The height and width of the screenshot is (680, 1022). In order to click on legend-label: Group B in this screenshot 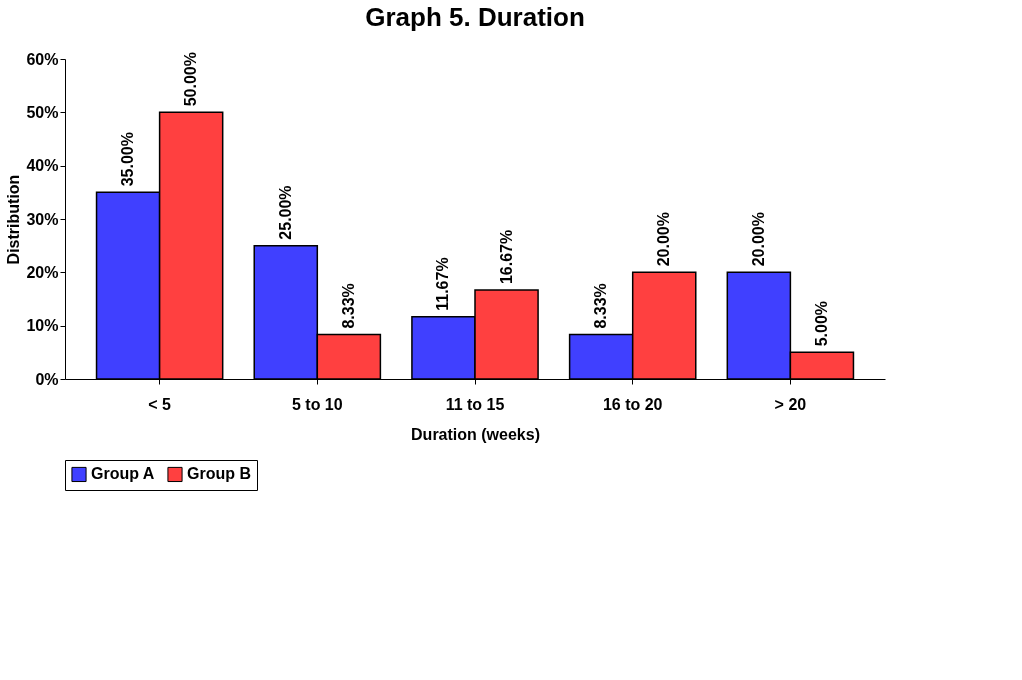, I will do `click(219, 474)`.